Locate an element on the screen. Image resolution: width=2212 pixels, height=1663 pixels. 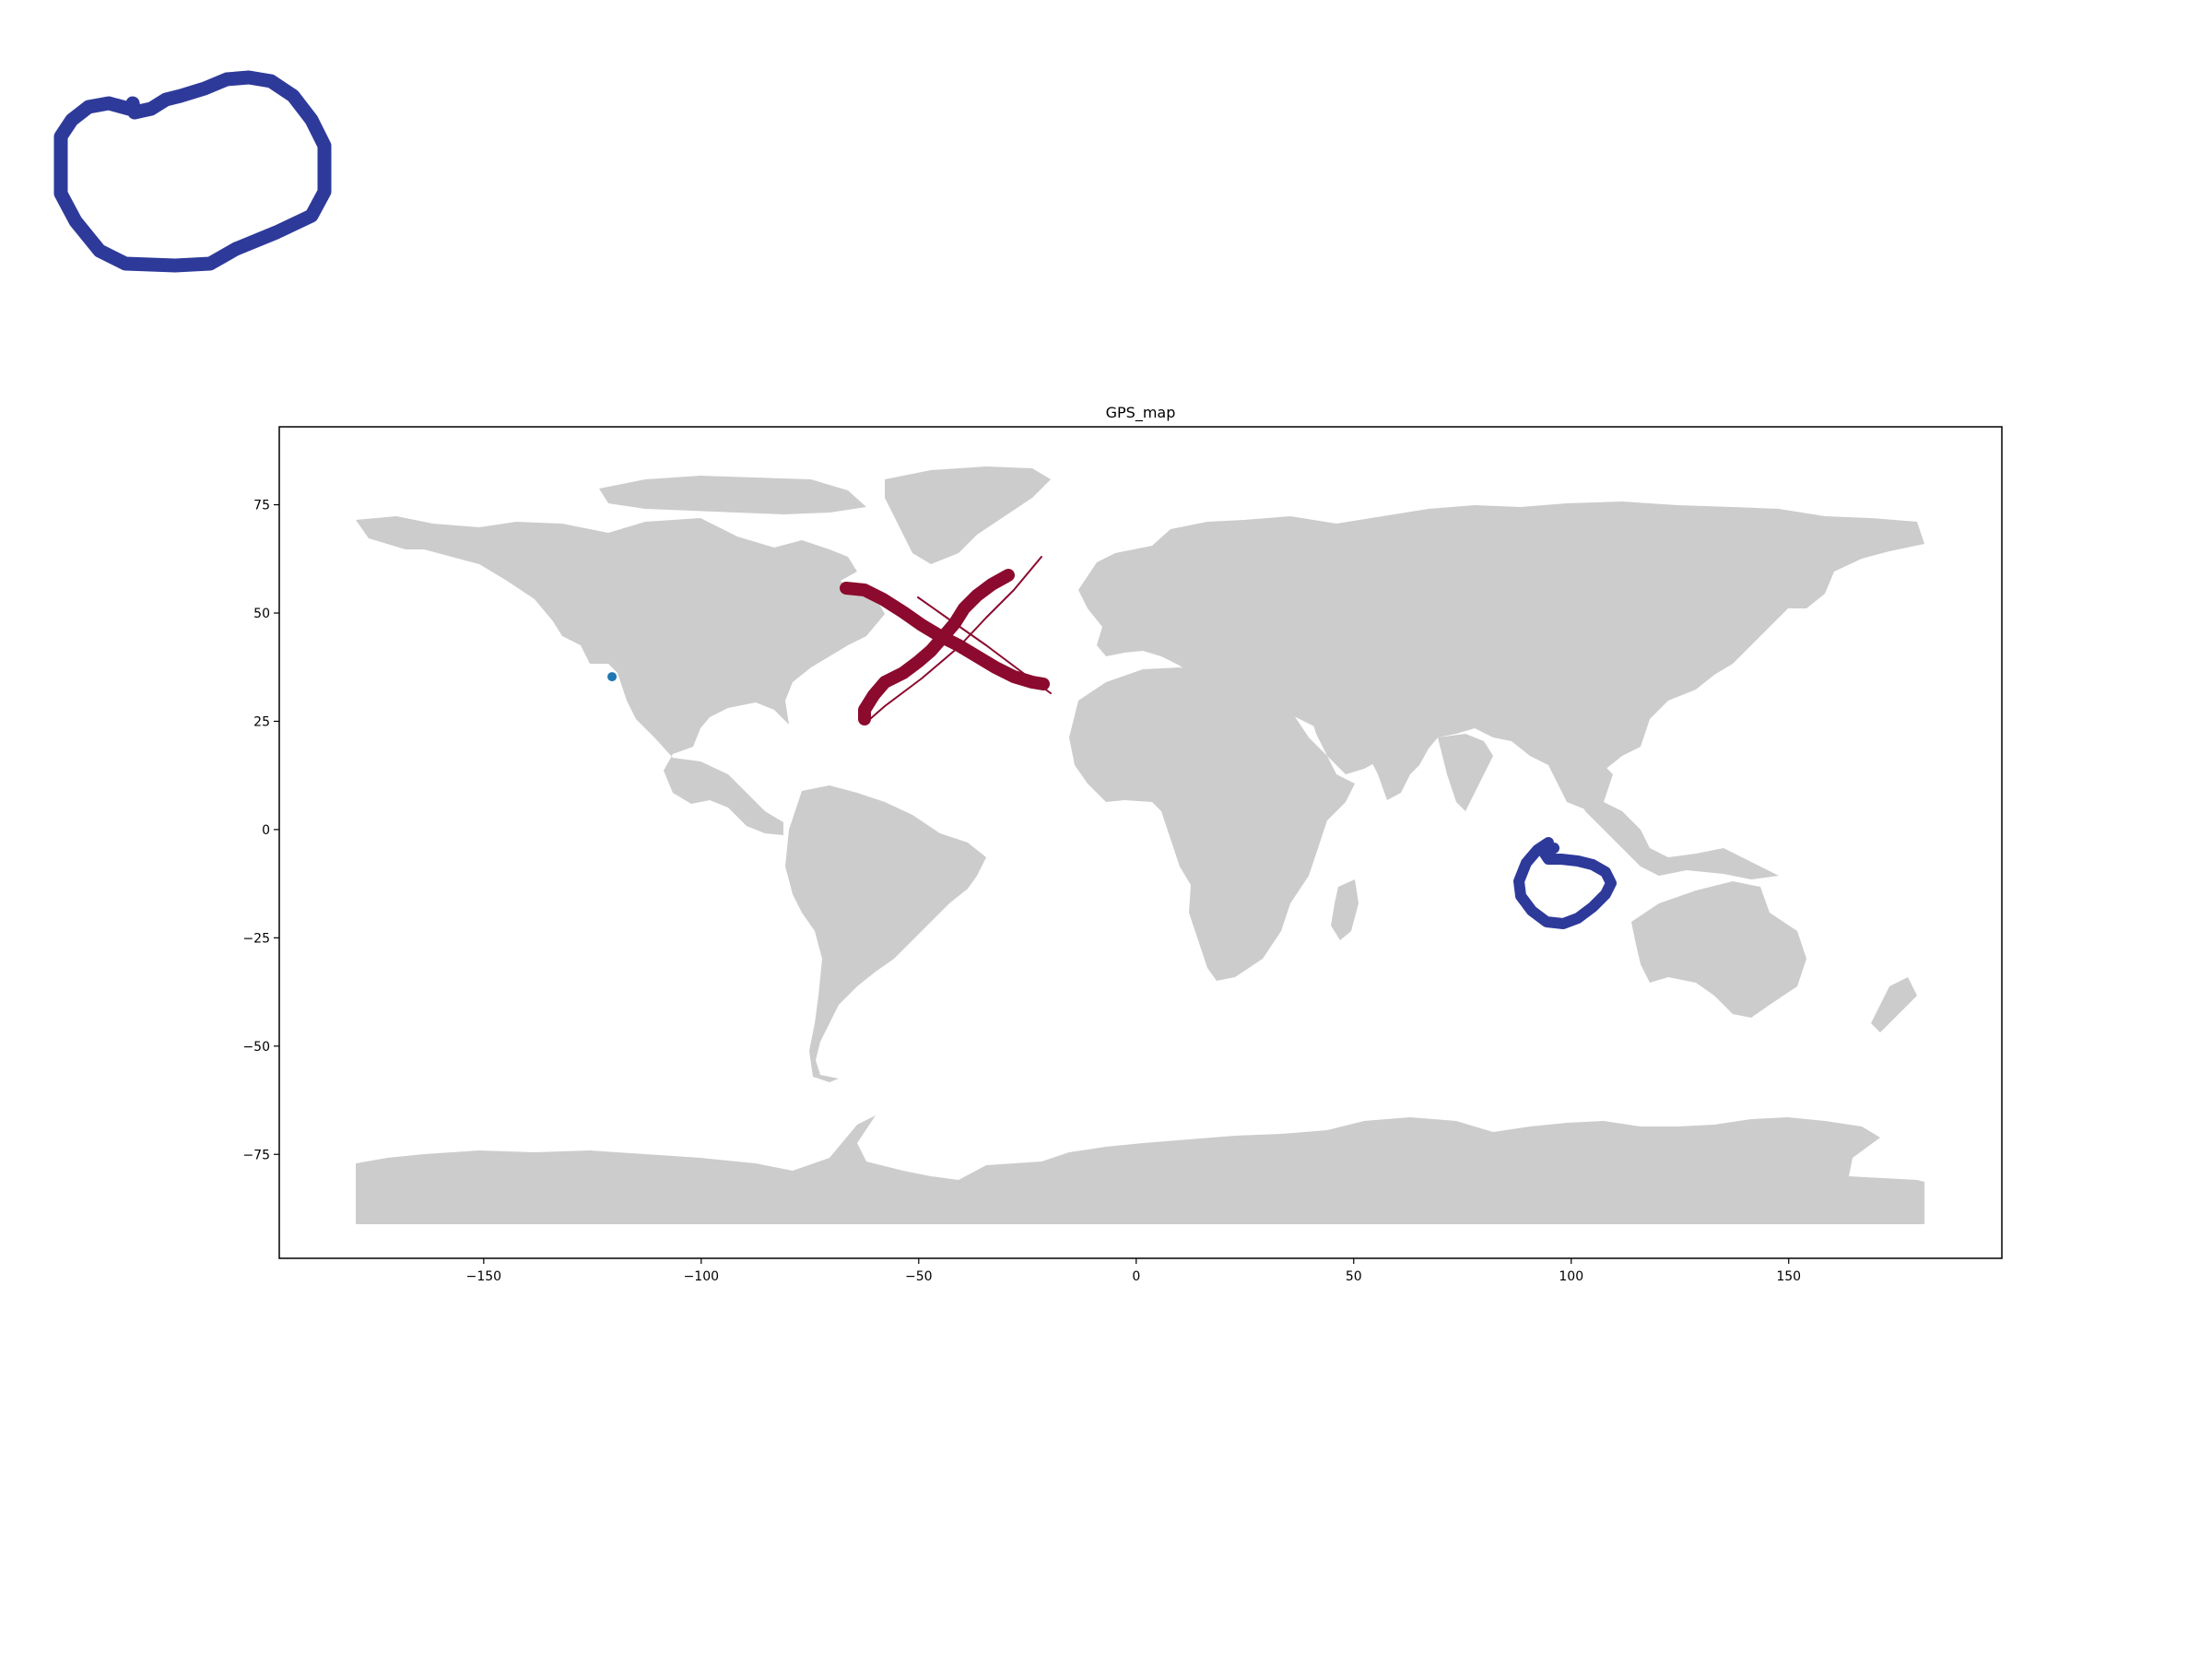
hand-drawn-loop-top-left is located at coordinates (192, 171).